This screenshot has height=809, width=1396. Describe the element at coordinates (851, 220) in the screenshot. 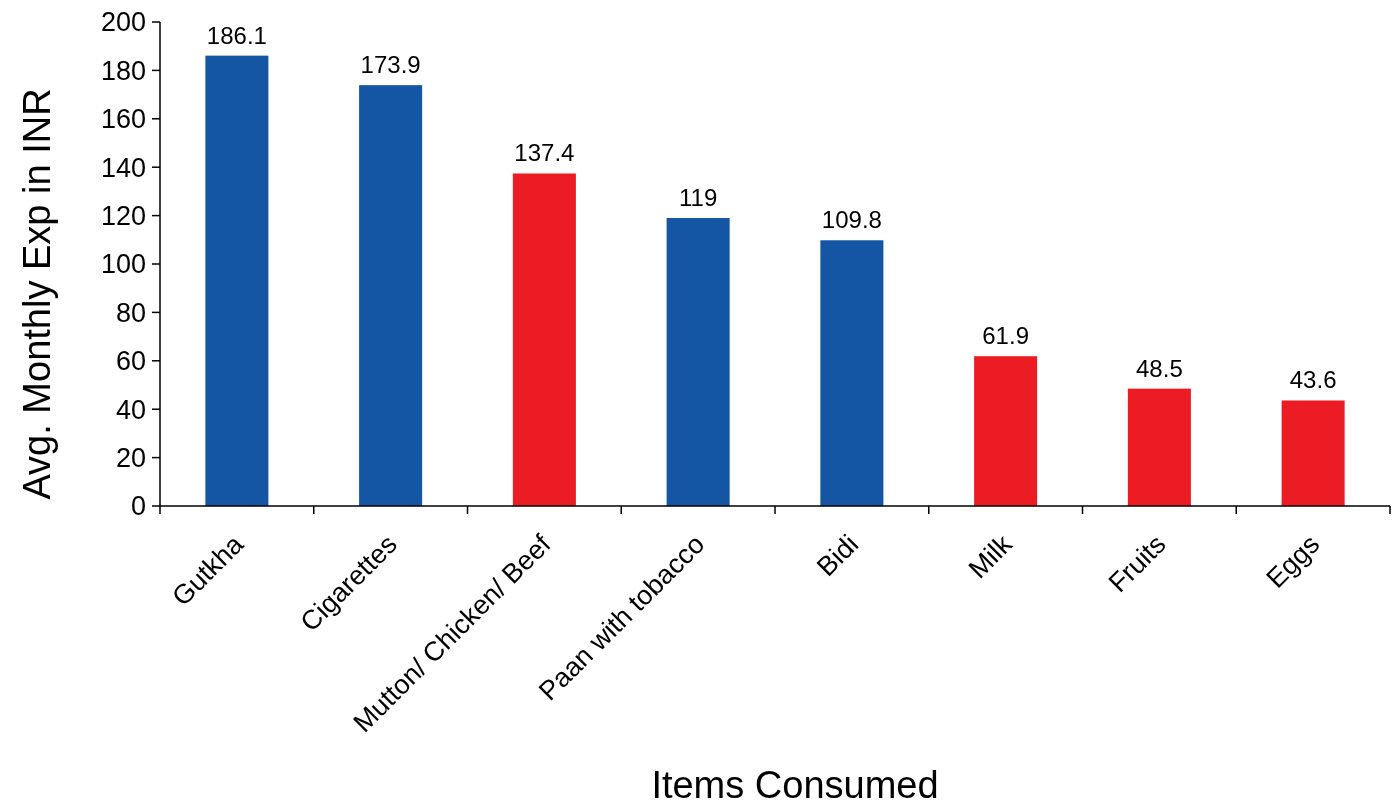

I see `data-label: 109.8` at that location.